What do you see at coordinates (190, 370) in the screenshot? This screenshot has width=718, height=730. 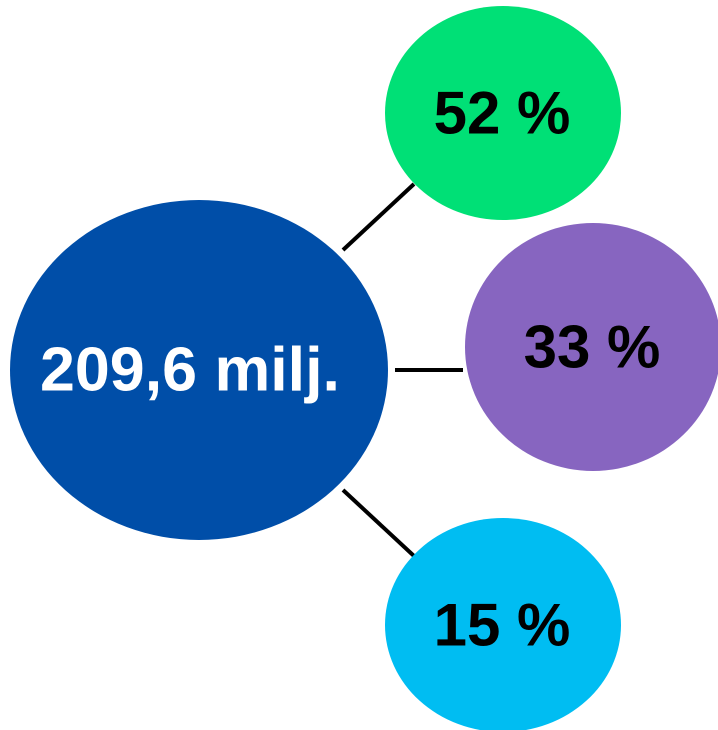 I see `center-label: 209,6 milj.` at bounding box center [190, 370].